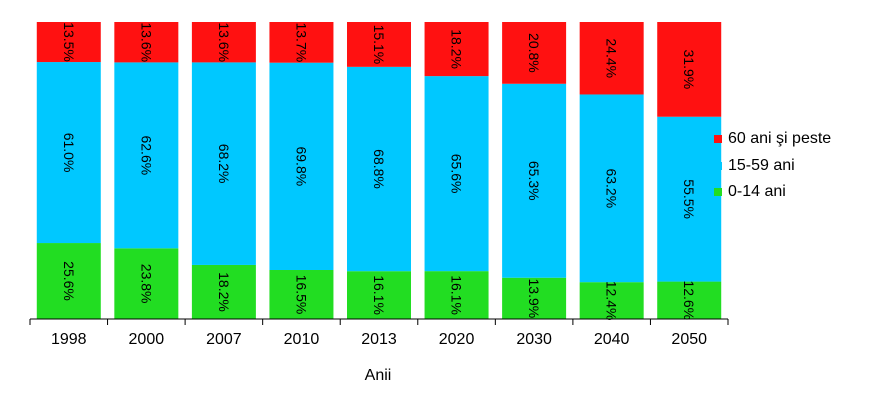  Describe the element at coordinates (378, 375) in the screenshot. I see `x-axis-title: Anii` at that location.